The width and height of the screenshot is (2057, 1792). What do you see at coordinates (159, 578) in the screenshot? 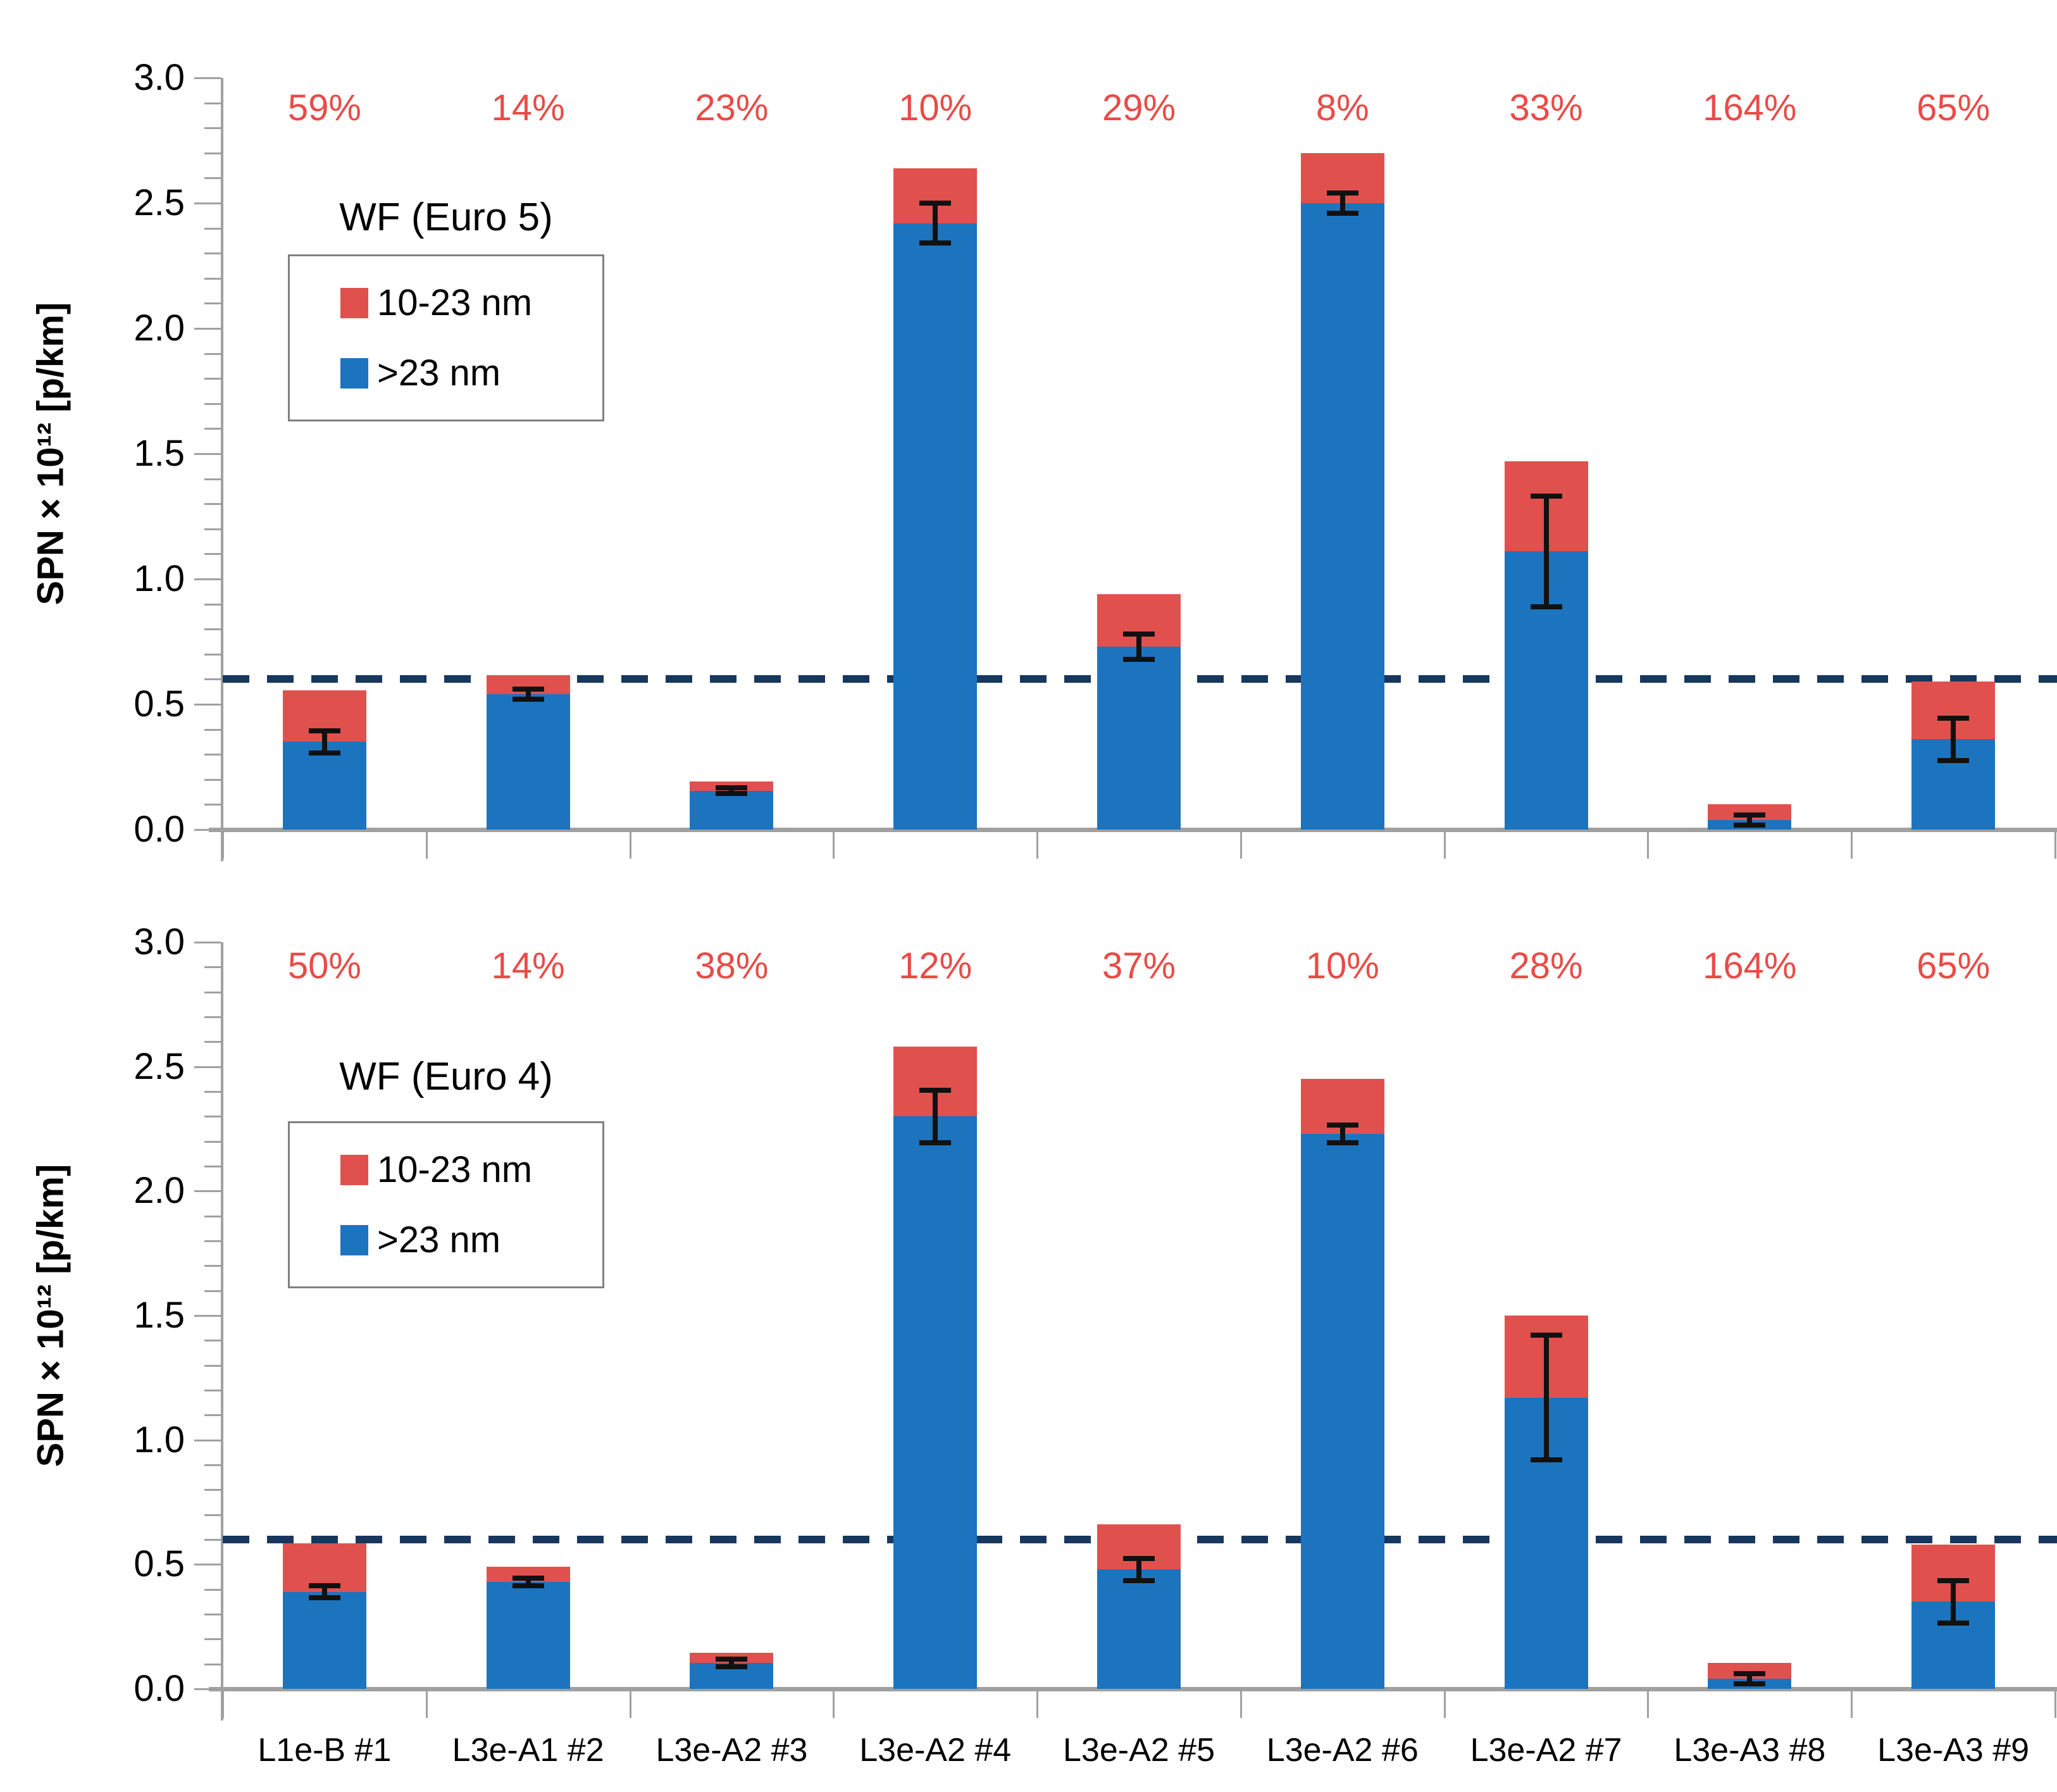
I see `y-tick-label: 1.0` at bounding box center [159, 578].